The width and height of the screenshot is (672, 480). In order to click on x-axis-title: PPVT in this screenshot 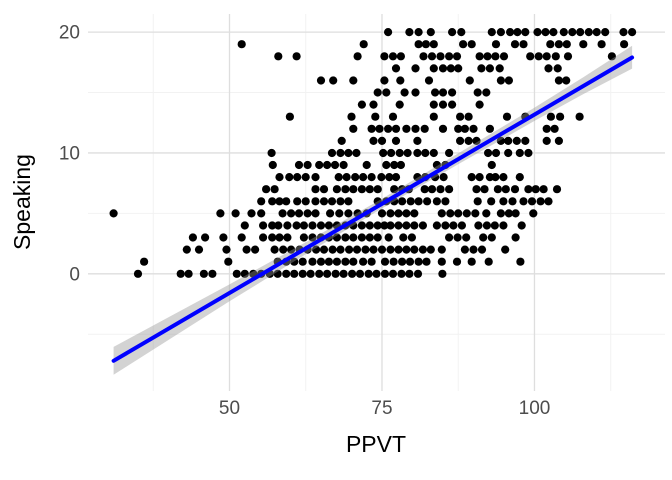, I will do `click(376, 444)`.